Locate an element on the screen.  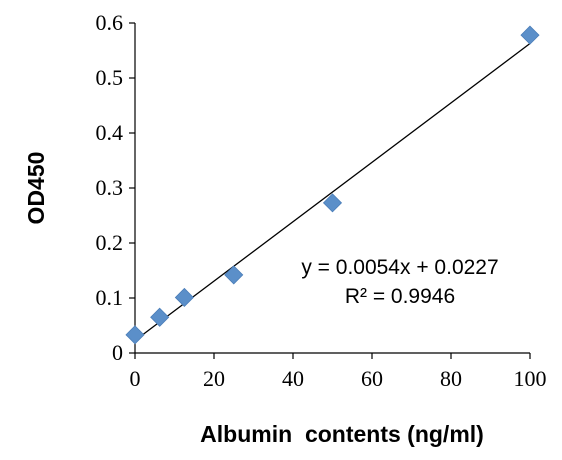
y-tick-label: 0.2 is located at coordinates (110, 242).